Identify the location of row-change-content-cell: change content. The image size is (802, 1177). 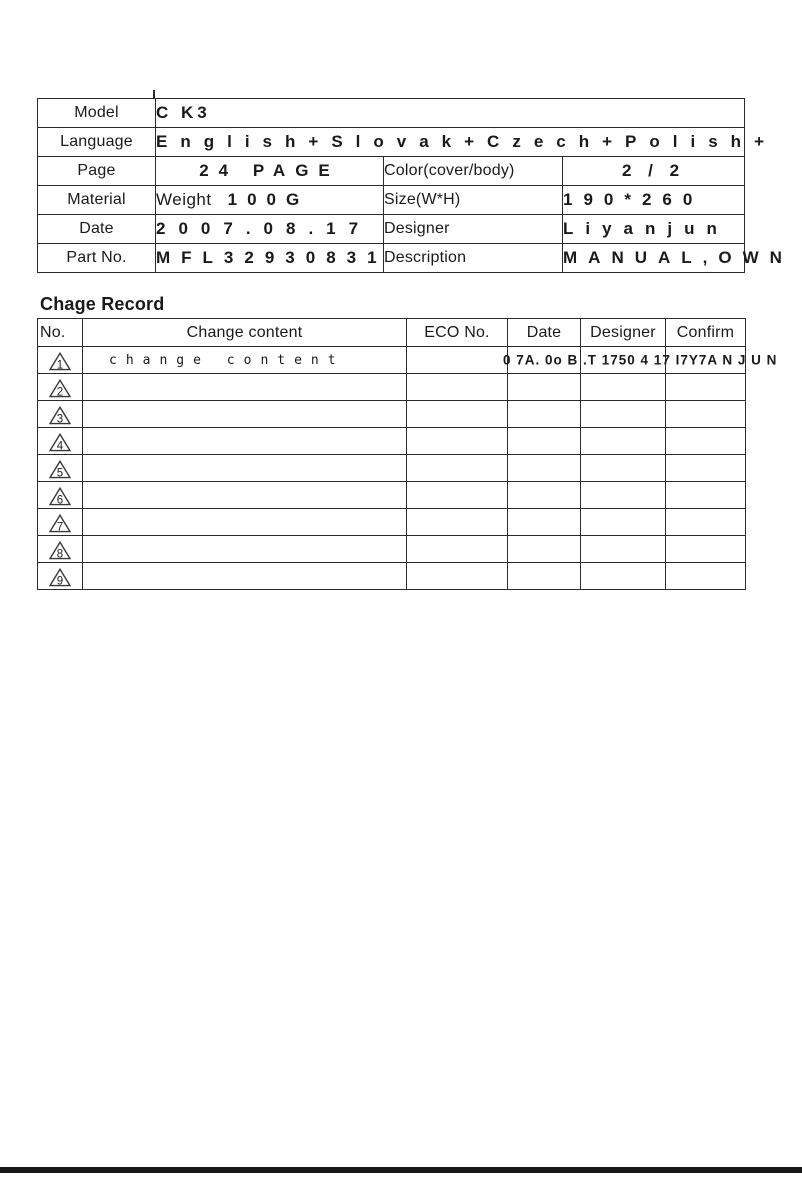
(244, 360).